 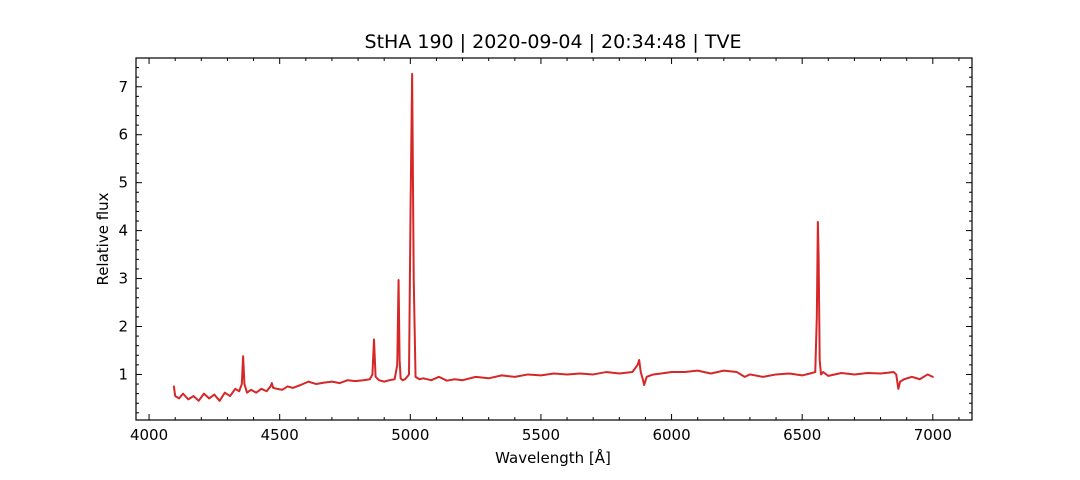 I want to click on x-tick-label: 4500, so click(x=280, y=435).